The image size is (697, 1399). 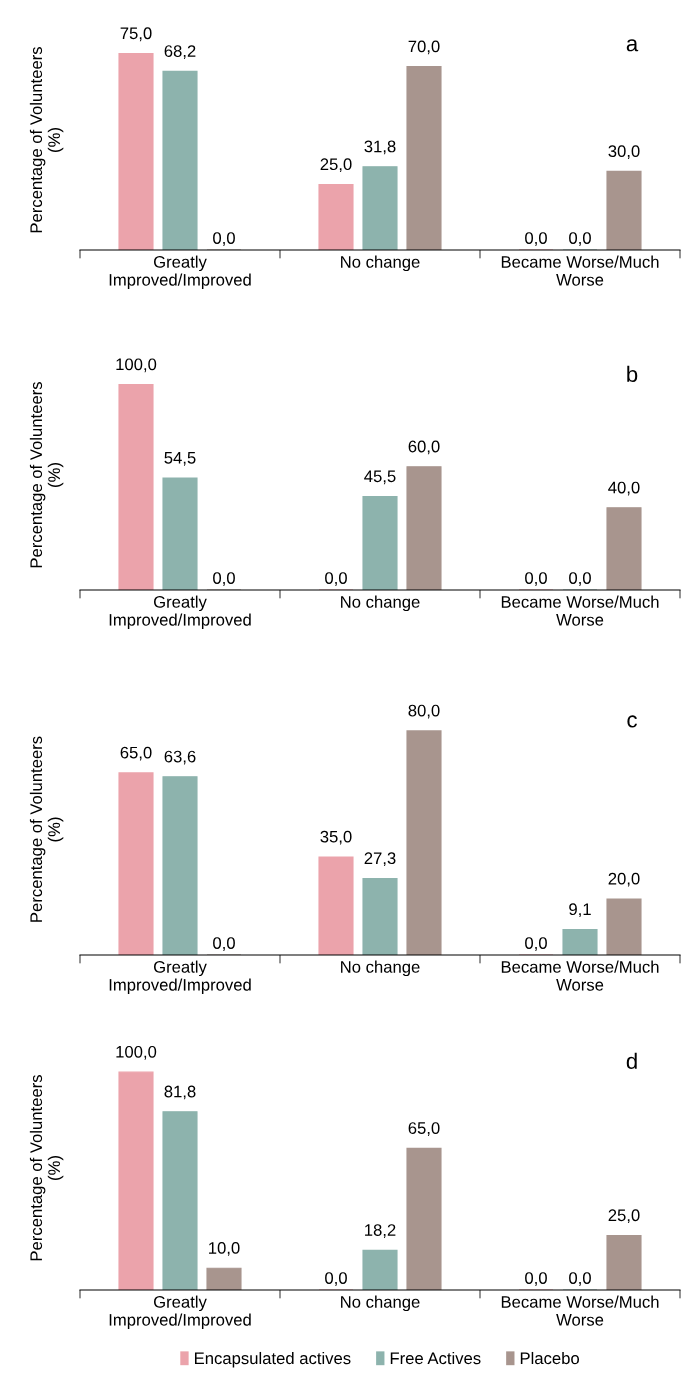 I want to click on text: d, so click(x=631, y=1061).